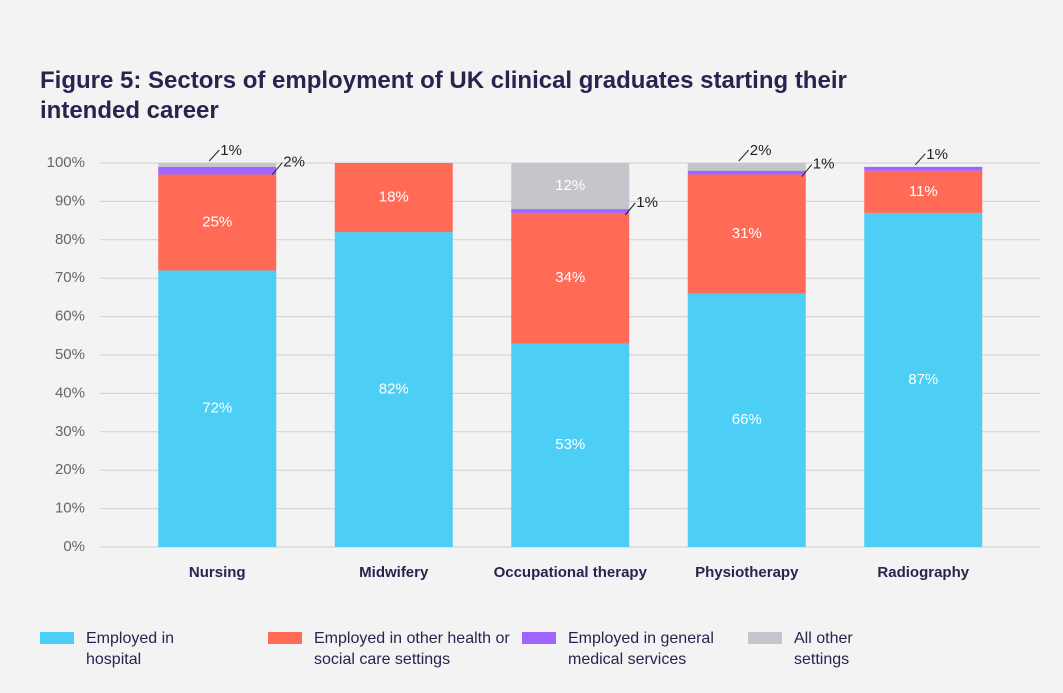  What do you see at coordinates (571, 572) in the screenshot?
I see `x-tick-label: Occupational therapy` at bounding box center [571, 572].